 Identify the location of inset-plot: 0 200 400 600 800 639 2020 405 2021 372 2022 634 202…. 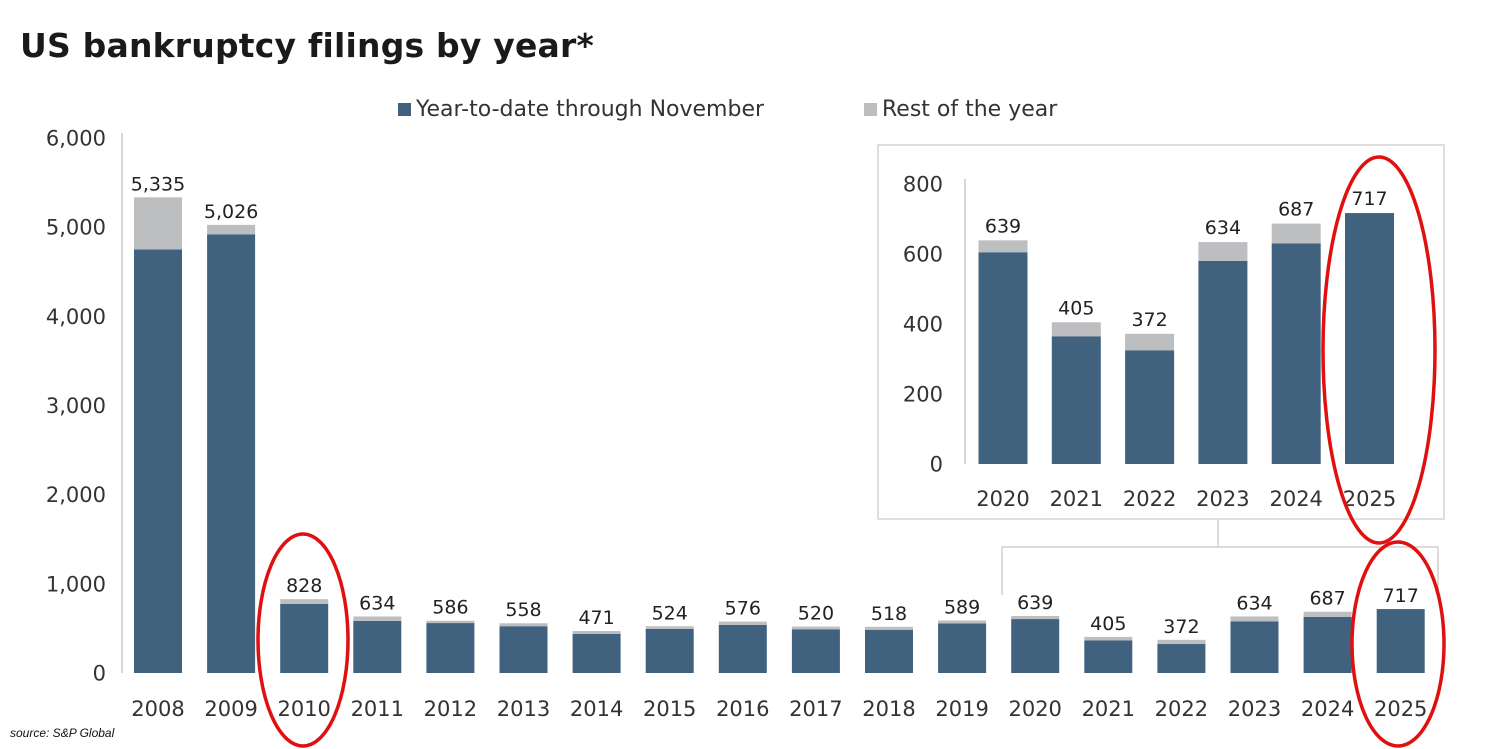
(1149, 342).